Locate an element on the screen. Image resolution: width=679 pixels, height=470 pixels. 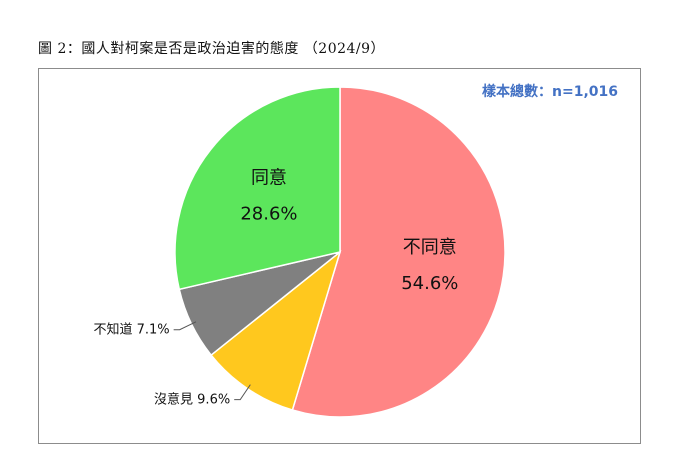
pie-category-label: 不同意 is located at coordinates (430, 247).